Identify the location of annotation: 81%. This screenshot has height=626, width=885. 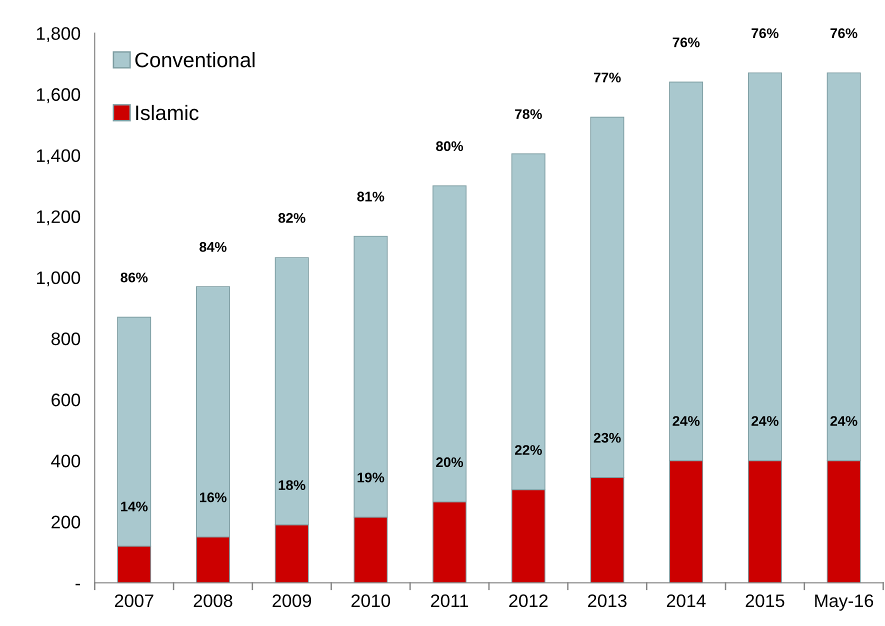
(370, 197).